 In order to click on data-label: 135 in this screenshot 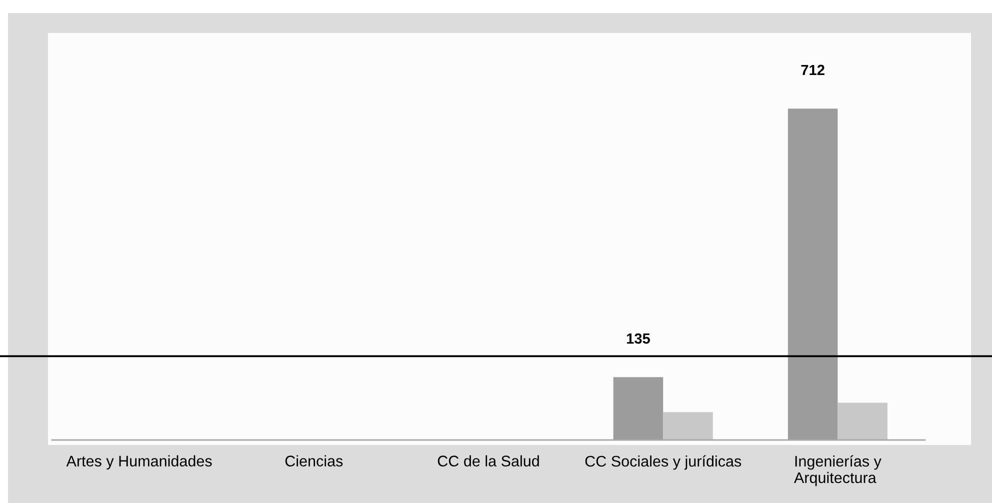, I will do `click(638, 338)`.